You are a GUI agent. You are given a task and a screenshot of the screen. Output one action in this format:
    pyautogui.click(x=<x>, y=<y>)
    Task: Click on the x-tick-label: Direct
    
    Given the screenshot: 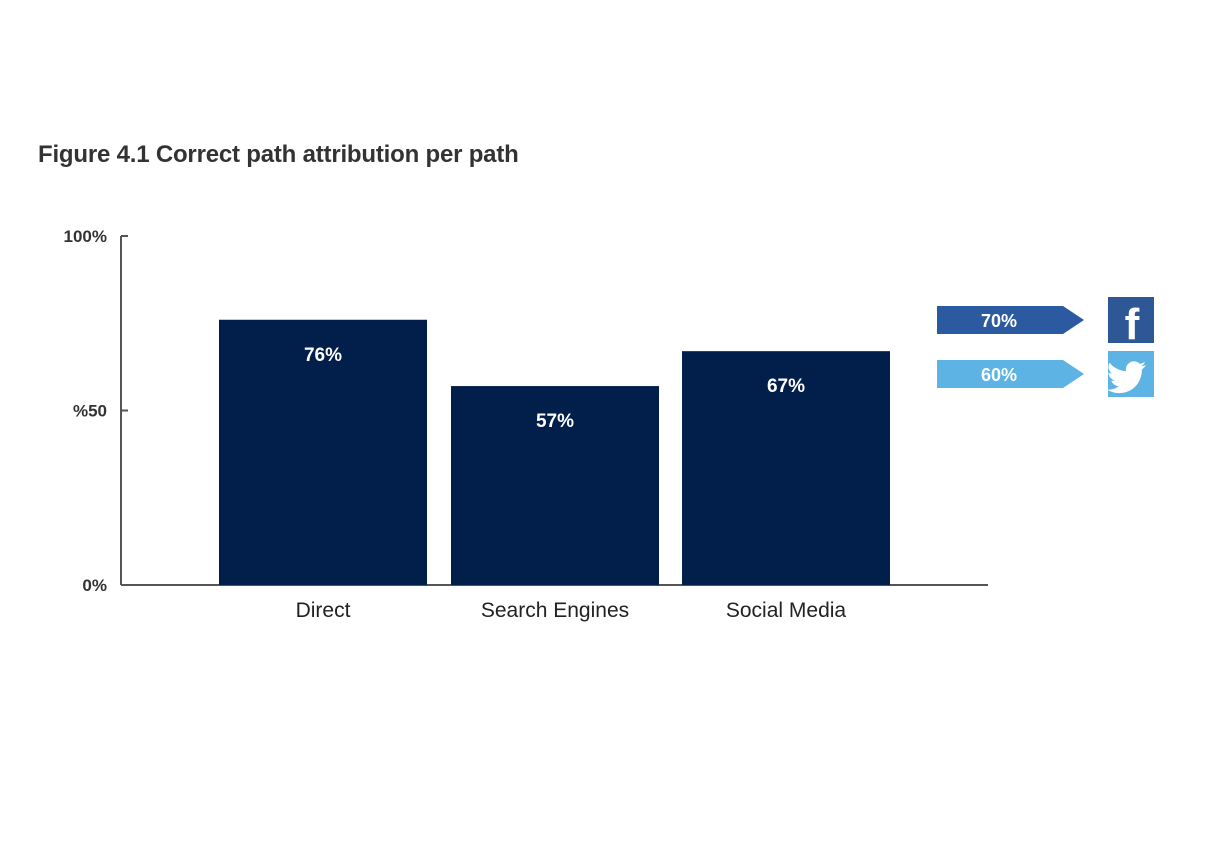 What is the action you would take?
    pyautogui.click(x=323, y=610)
    